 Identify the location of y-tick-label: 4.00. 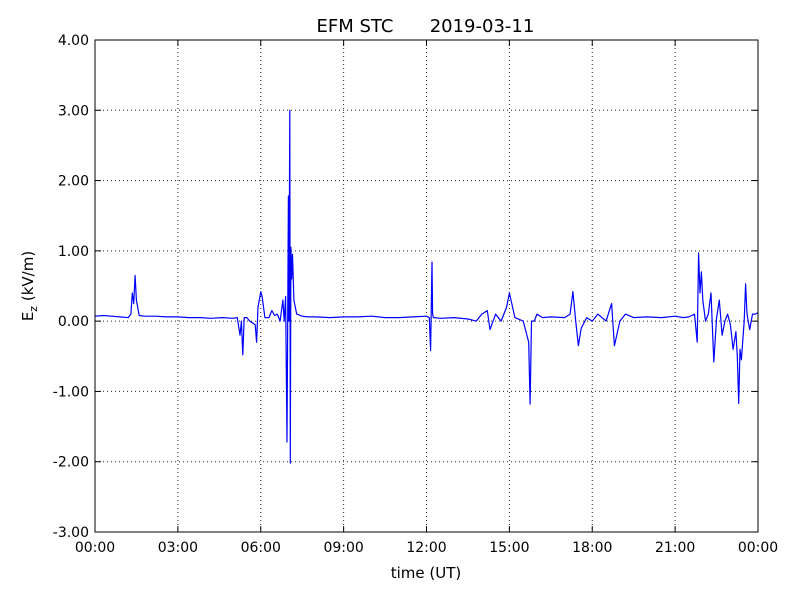
(73, 41).